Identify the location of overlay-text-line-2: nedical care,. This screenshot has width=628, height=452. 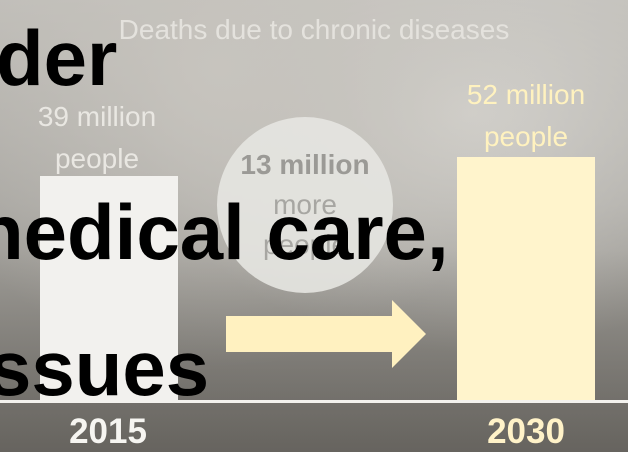
(224, 232).